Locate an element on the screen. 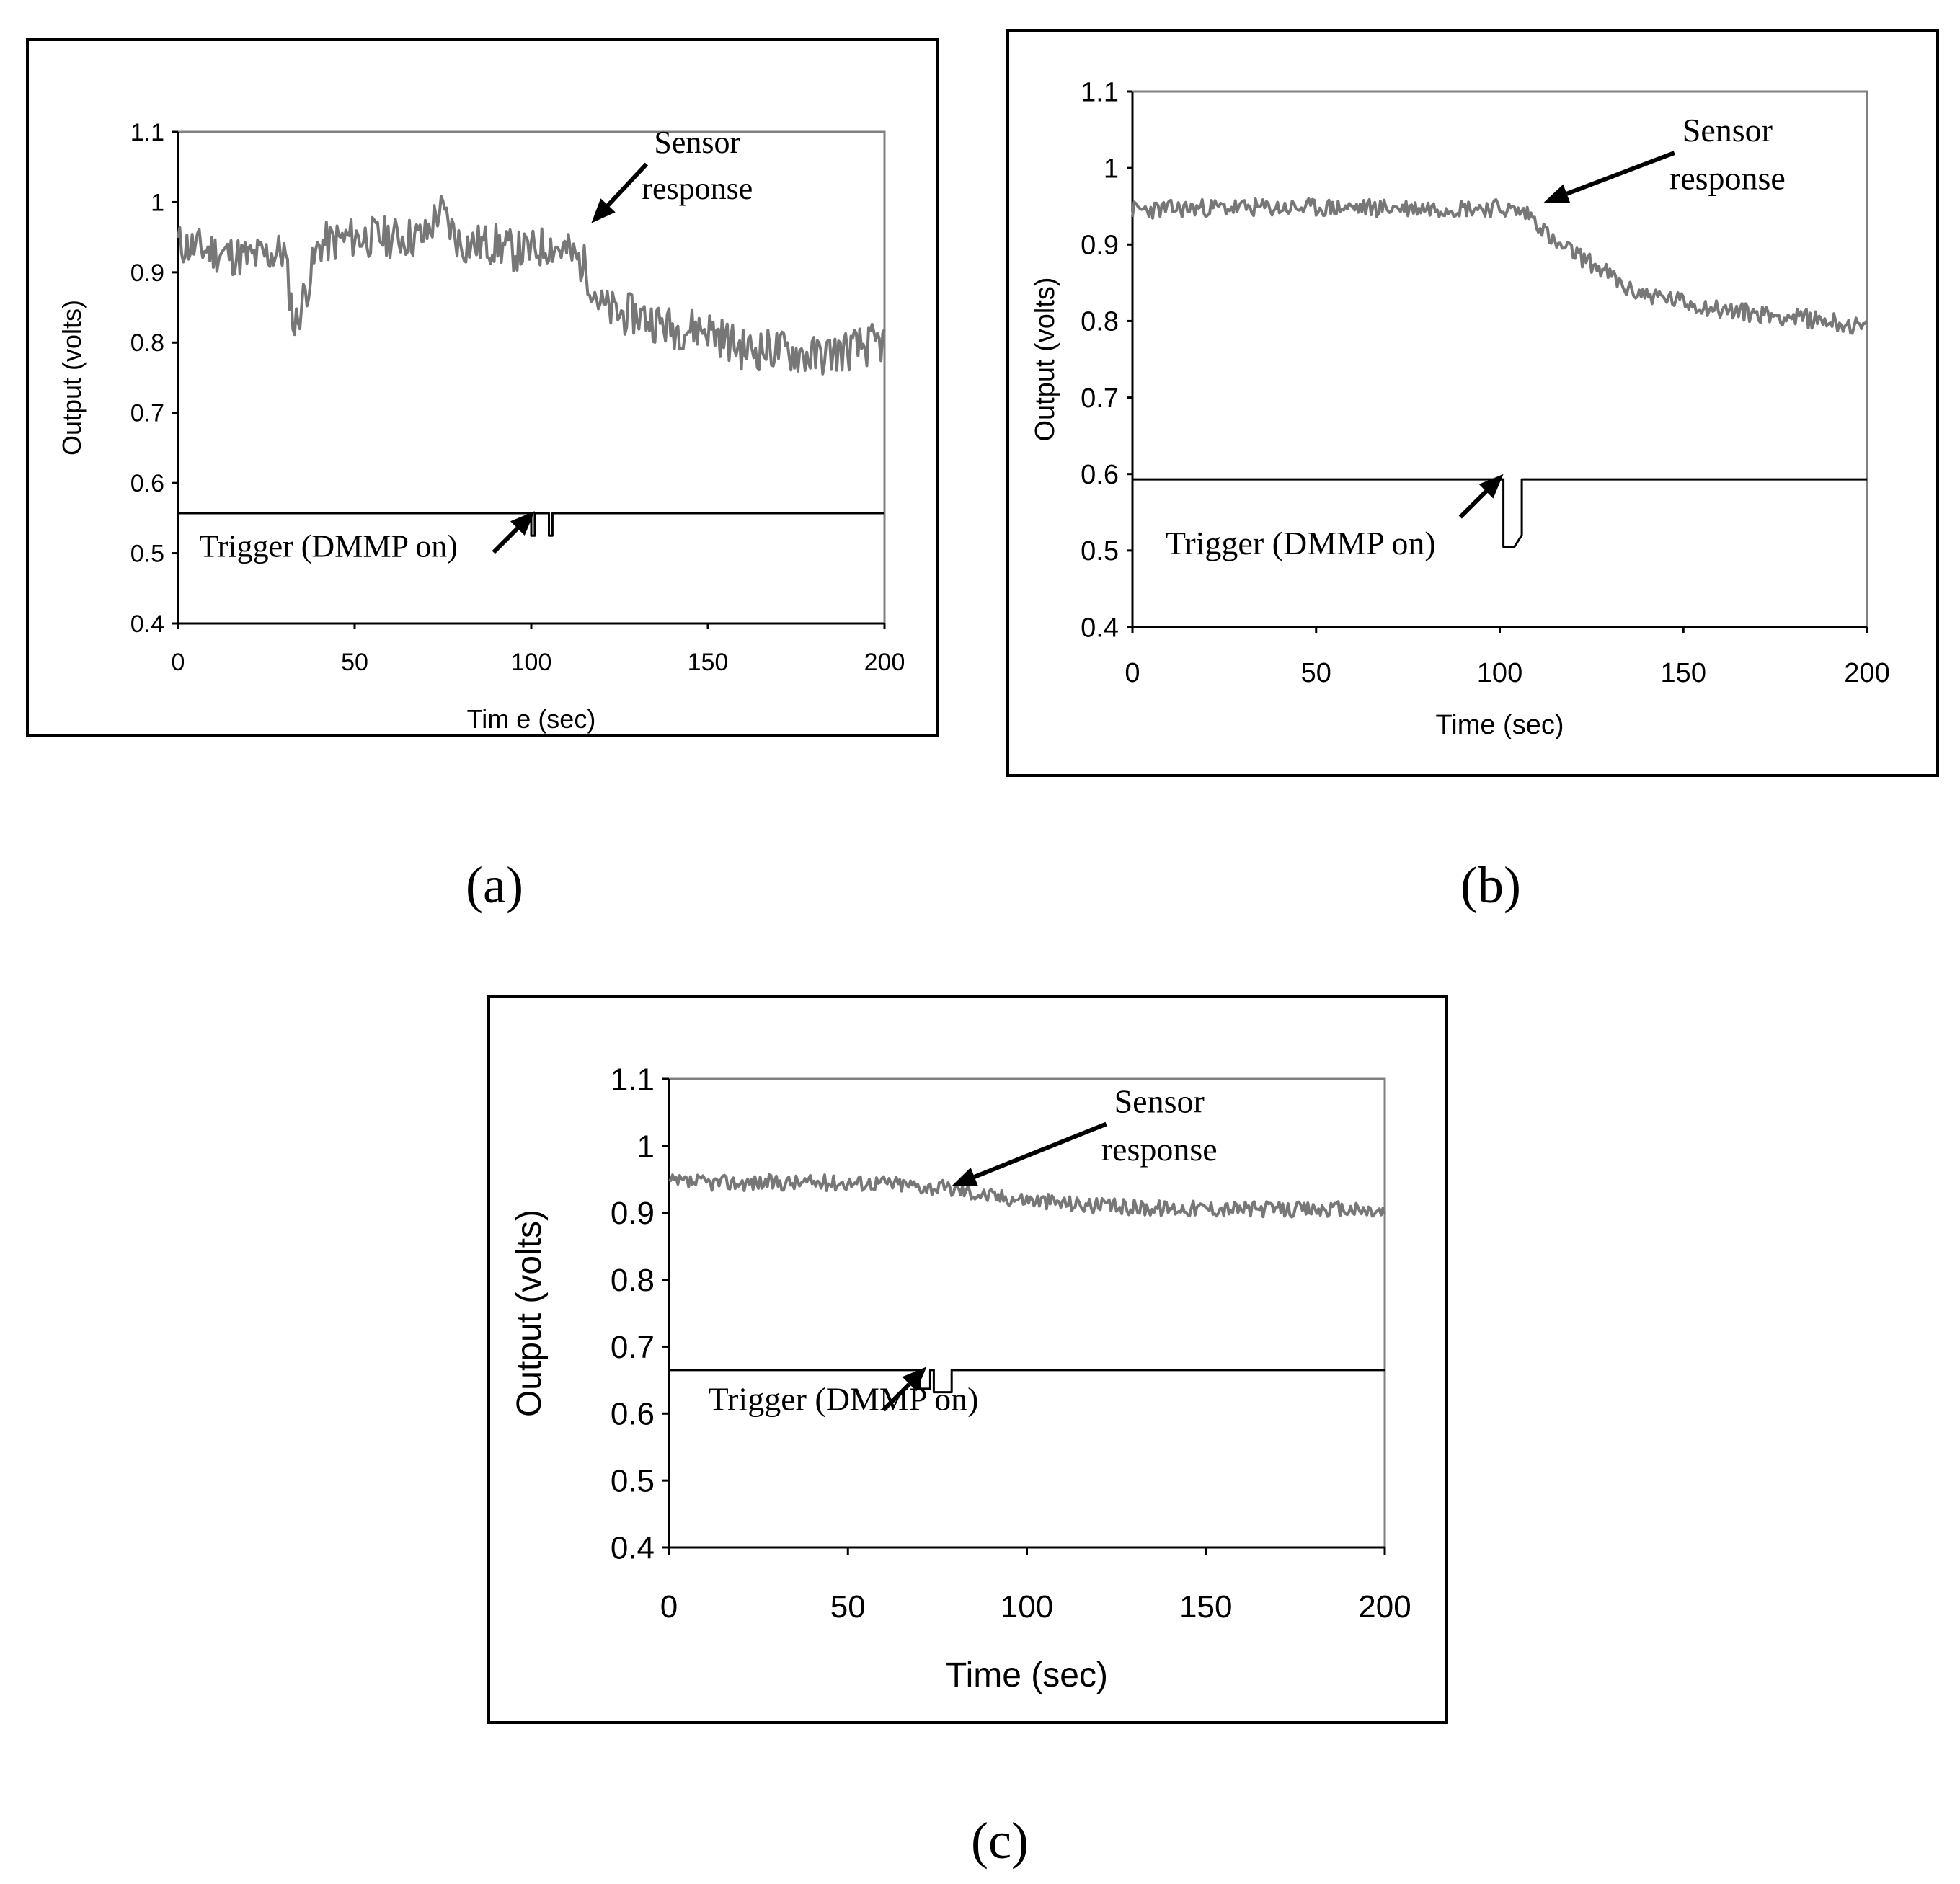 The image size is (1960, 1884). panel-label-b: (b) is located at coordinates (1490, 885).